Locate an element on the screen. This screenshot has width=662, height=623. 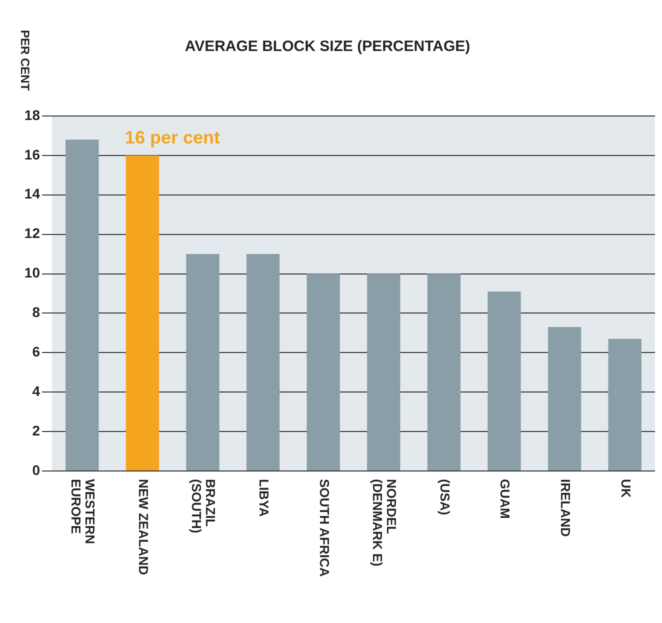
y-tick-label: 4 is located at coordinates (36, 390).